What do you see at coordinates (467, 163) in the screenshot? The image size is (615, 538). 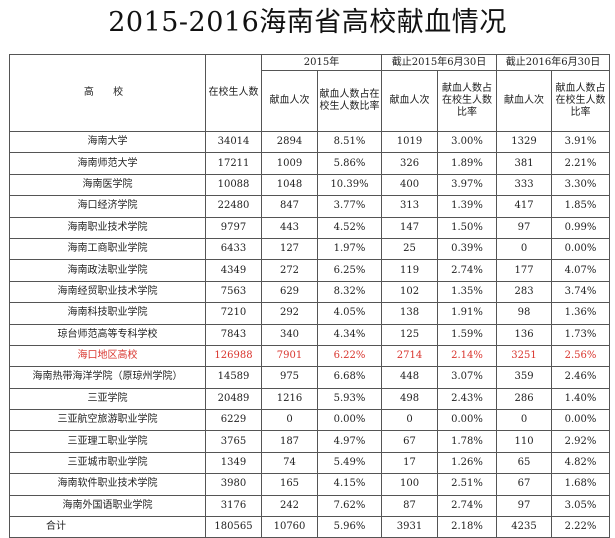 I see `cell-ratio-asof-2015: 1.89%` at bounding box center [467, 163].